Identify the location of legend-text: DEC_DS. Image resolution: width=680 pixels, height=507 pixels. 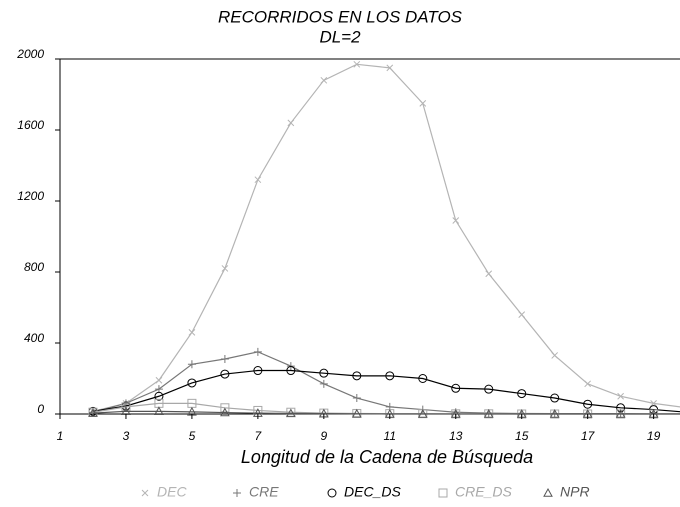
(372, 492).